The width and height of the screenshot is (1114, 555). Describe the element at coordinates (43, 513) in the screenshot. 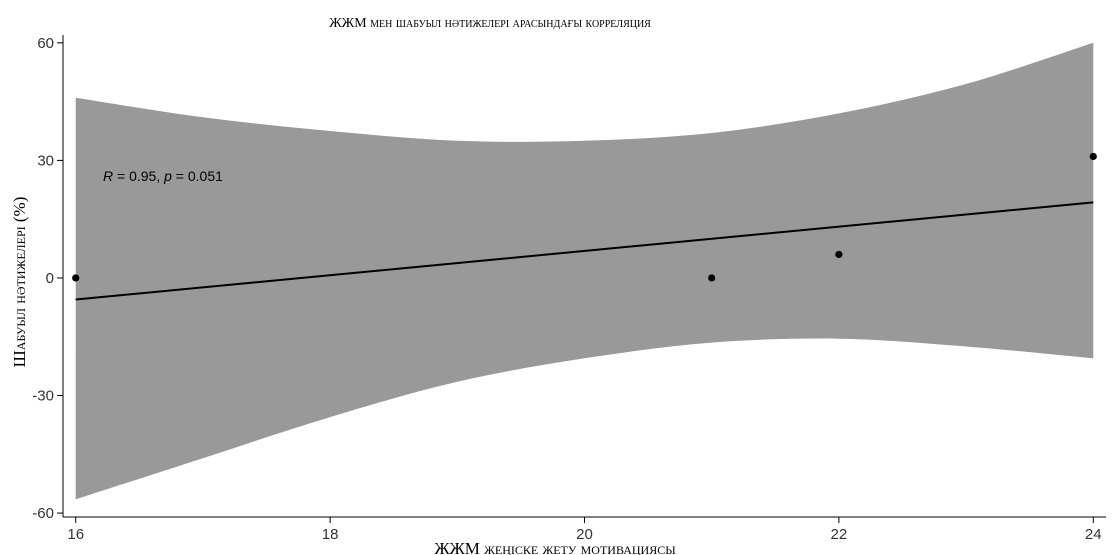

I see `y-tick-label: -60` at that location.